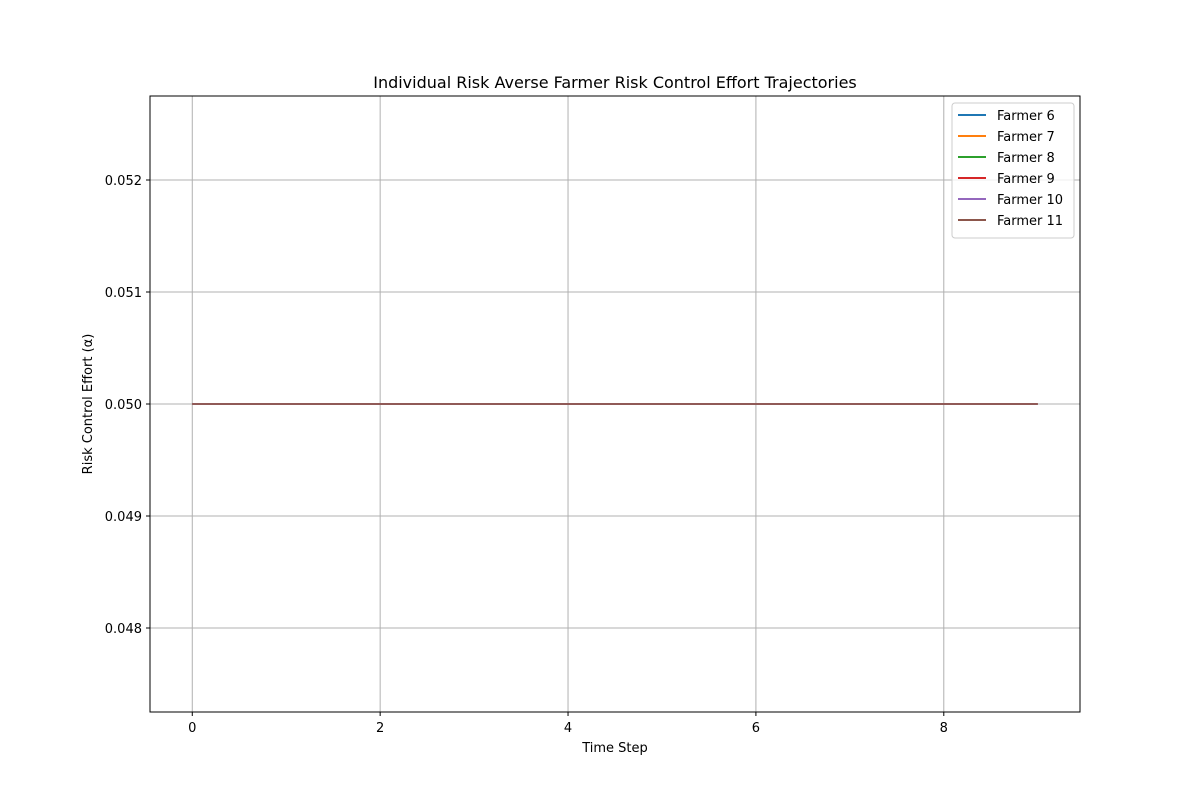 This screenshot has height=800, width=1200. What do you see at coordinates (1026, 158) in the screenshot?
I see `legend-label: Farmer 8` at bounding box center [1026, 158].